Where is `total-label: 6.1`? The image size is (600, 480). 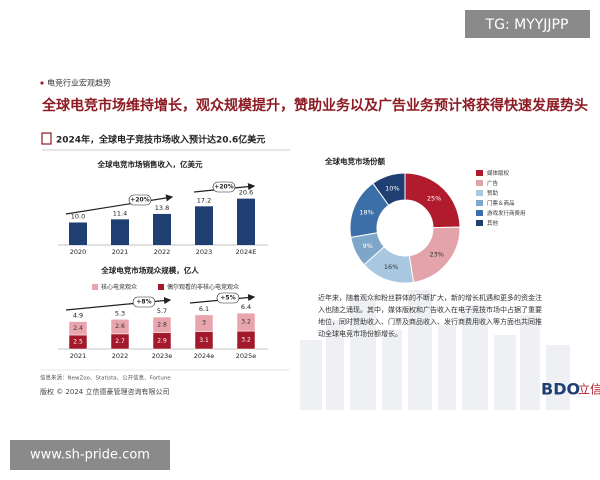
total-label: 6.1 is located at coordinates (204, 309).